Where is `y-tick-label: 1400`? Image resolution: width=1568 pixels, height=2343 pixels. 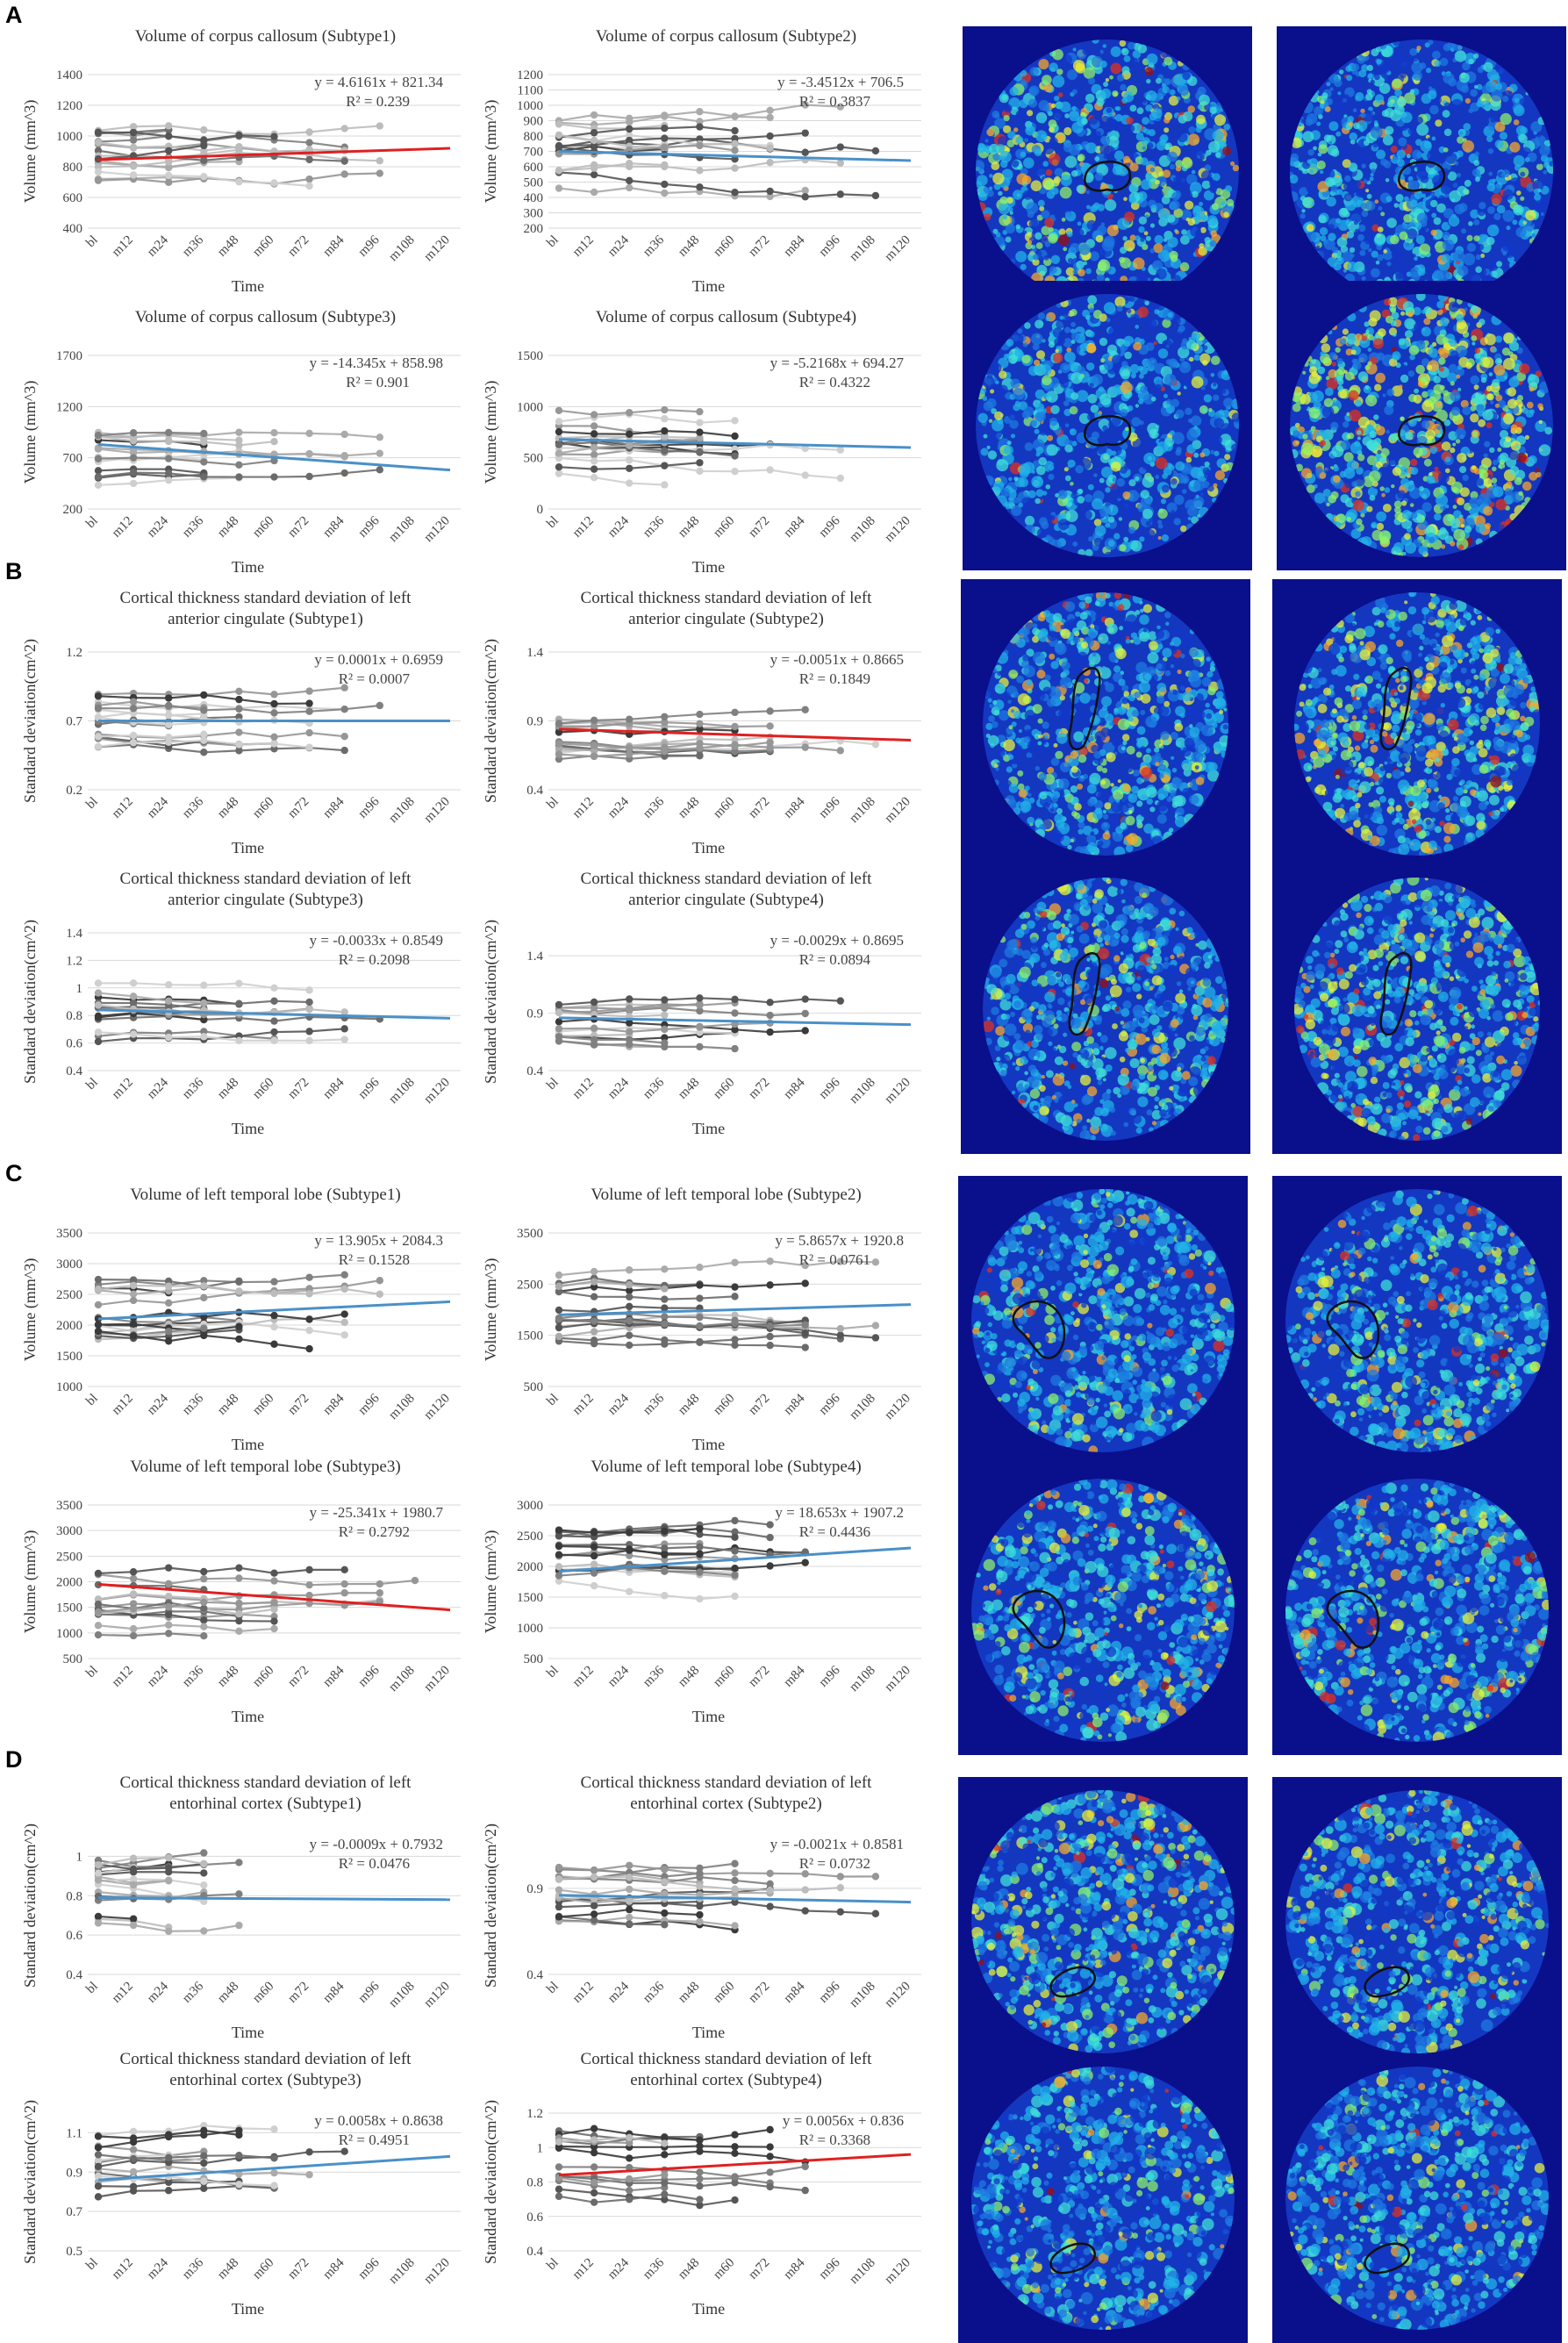
y-tick-label: 1400 is located at coordinates (69, 75).